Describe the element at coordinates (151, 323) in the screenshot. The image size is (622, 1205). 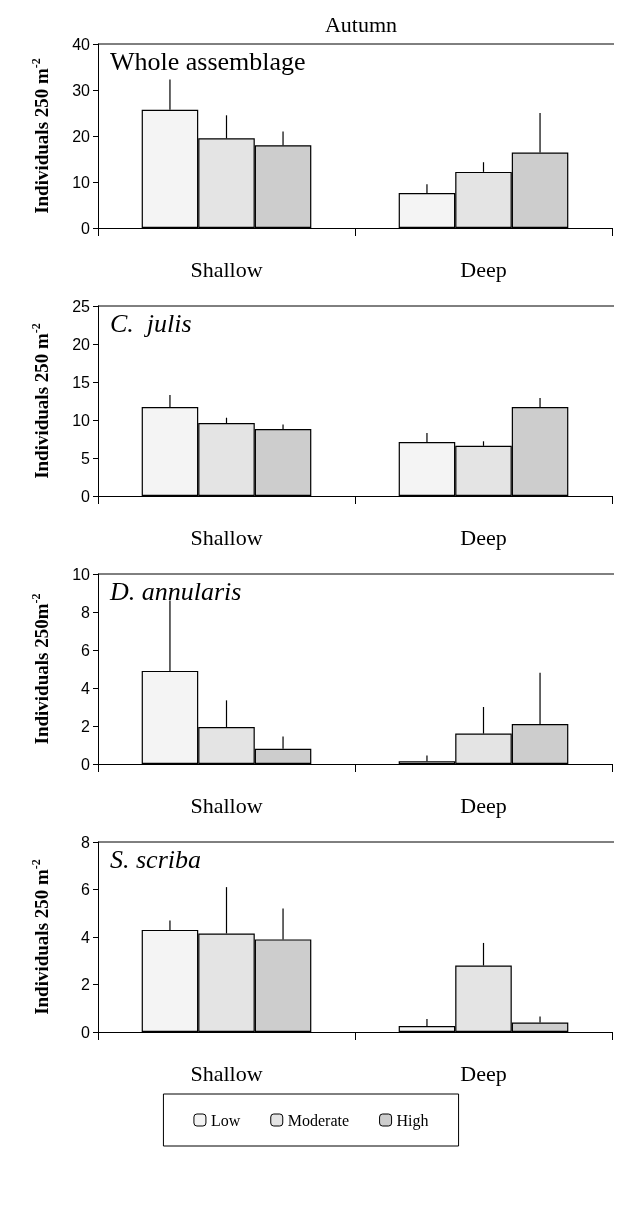
I see `annotation: C. julis` at that location.